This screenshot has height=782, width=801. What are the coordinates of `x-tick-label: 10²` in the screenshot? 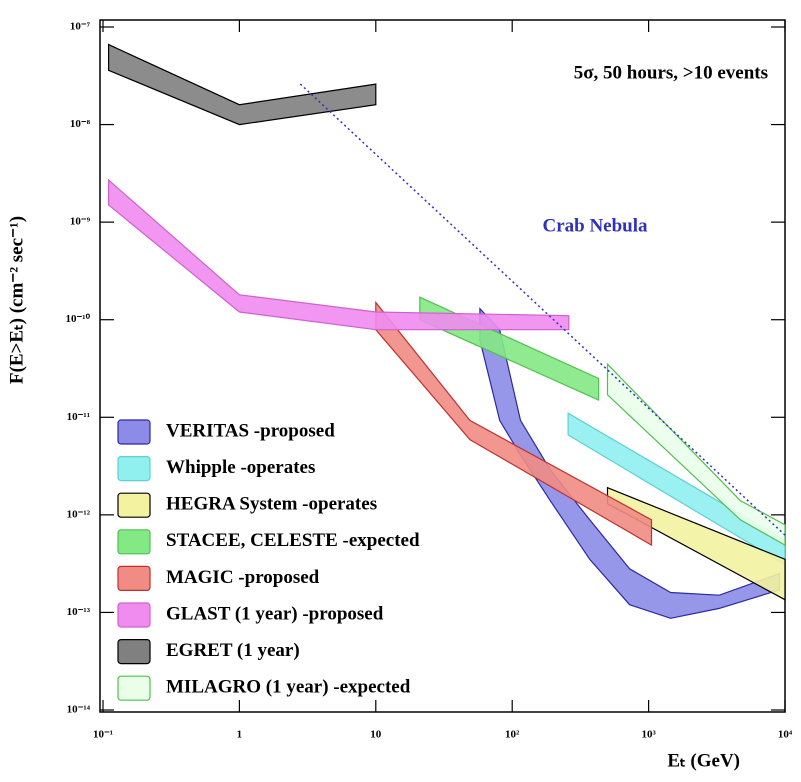 It's located at (512, 735).